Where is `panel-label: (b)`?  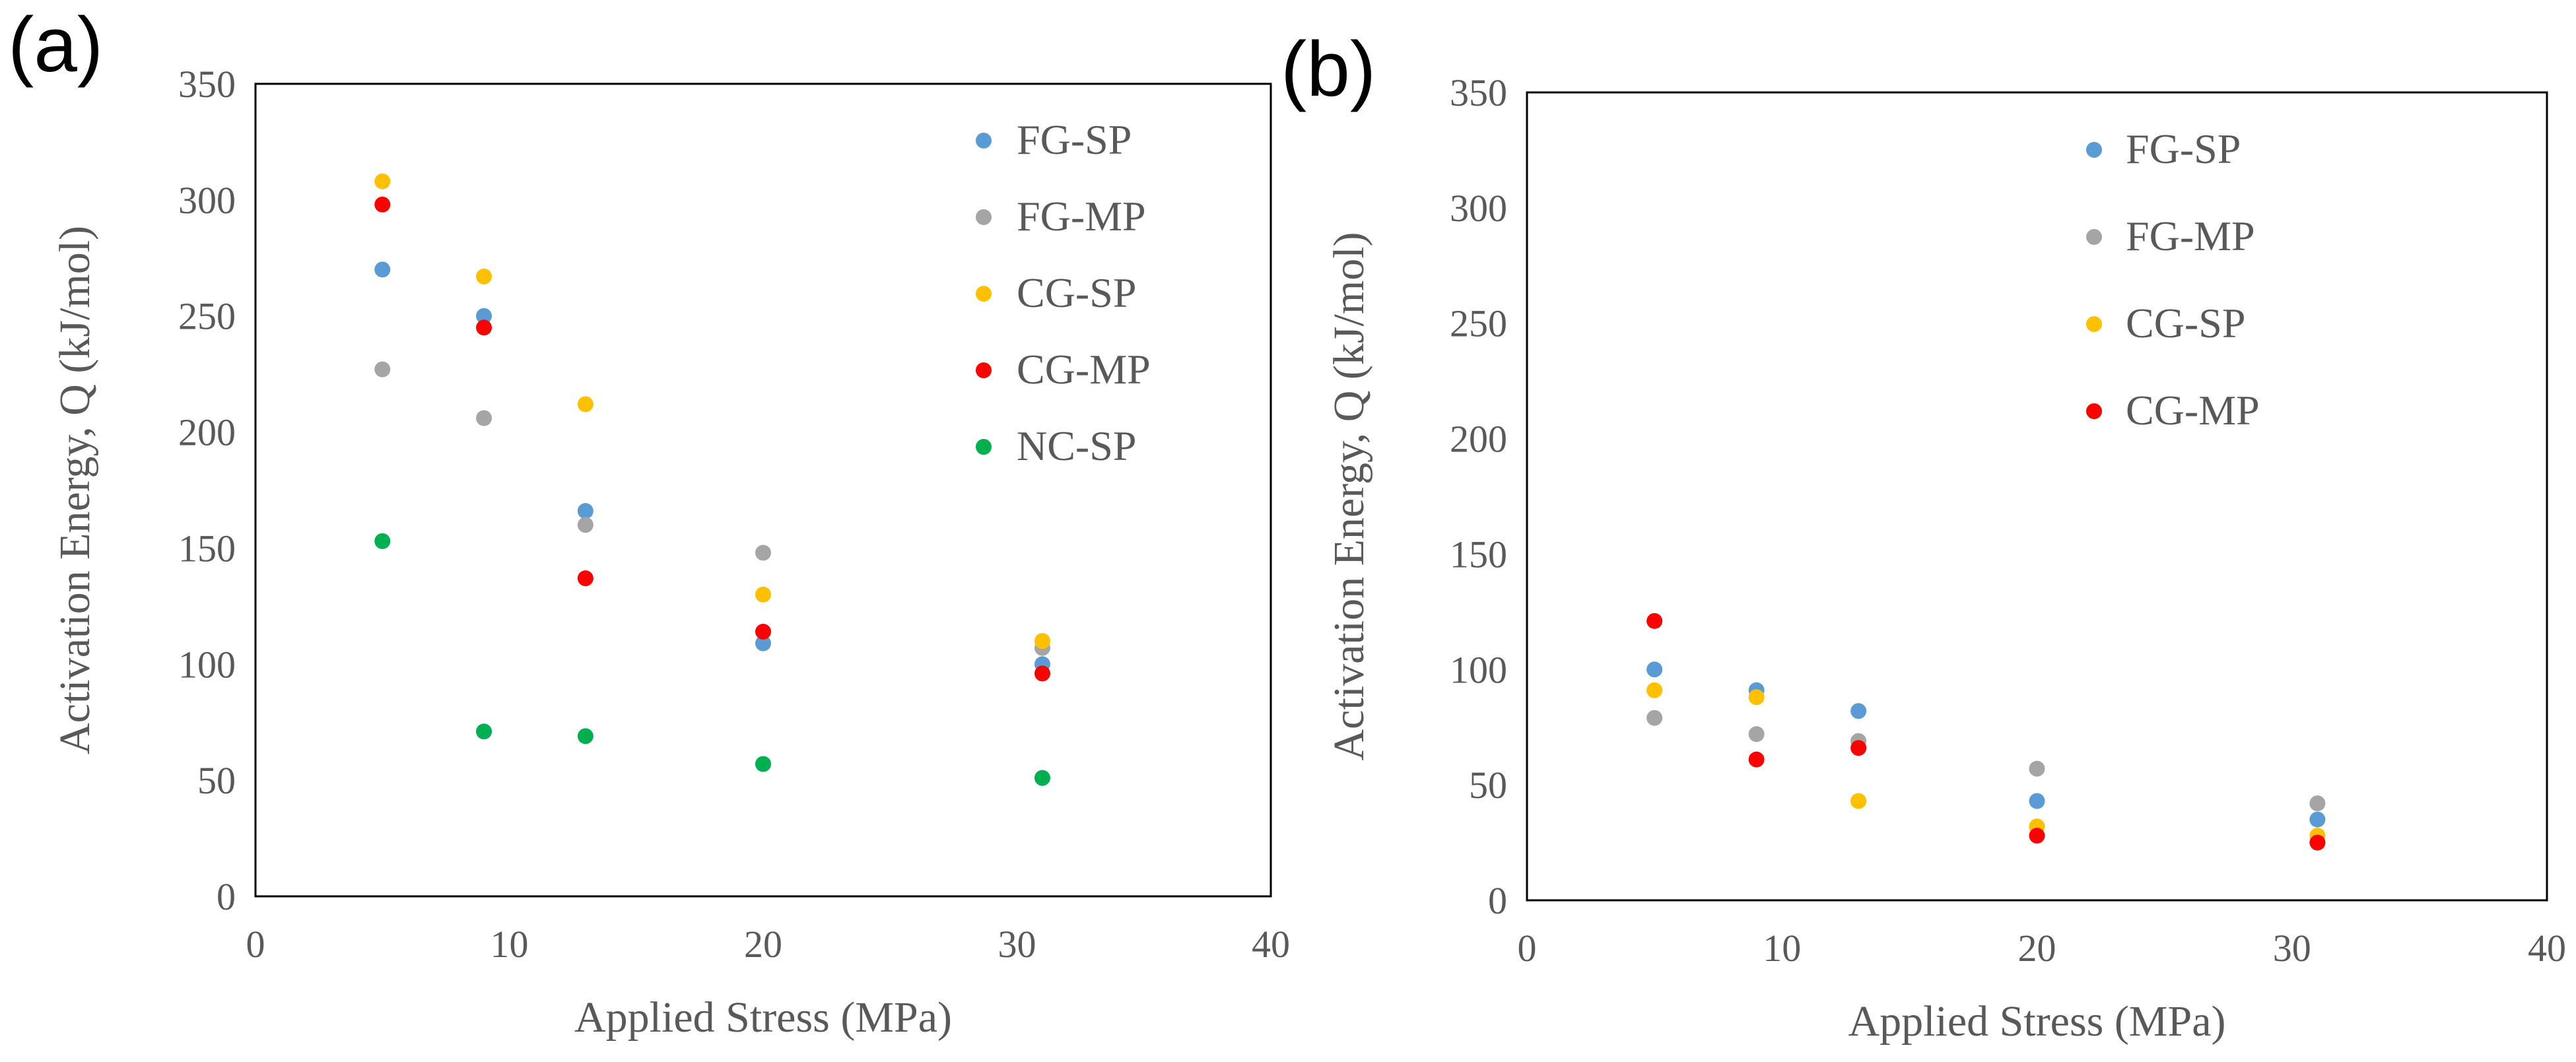 panel-label: (b) is located at coordinates (1329, 69).